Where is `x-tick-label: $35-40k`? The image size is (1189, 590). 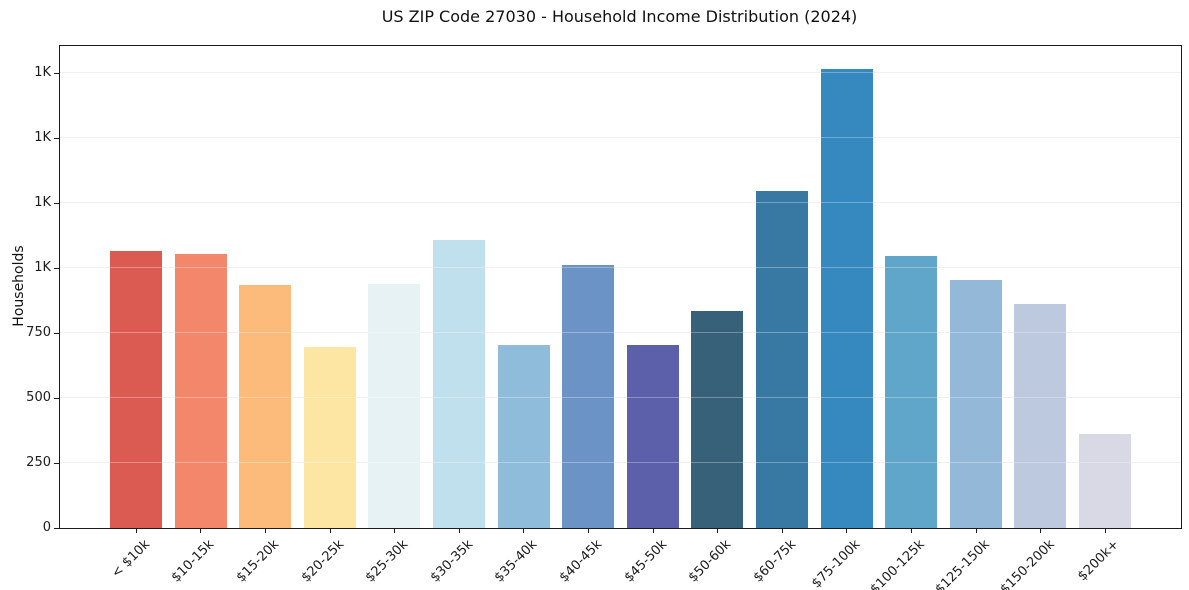
x-tick-label: $35-40k is located at coordinates (516, 561).